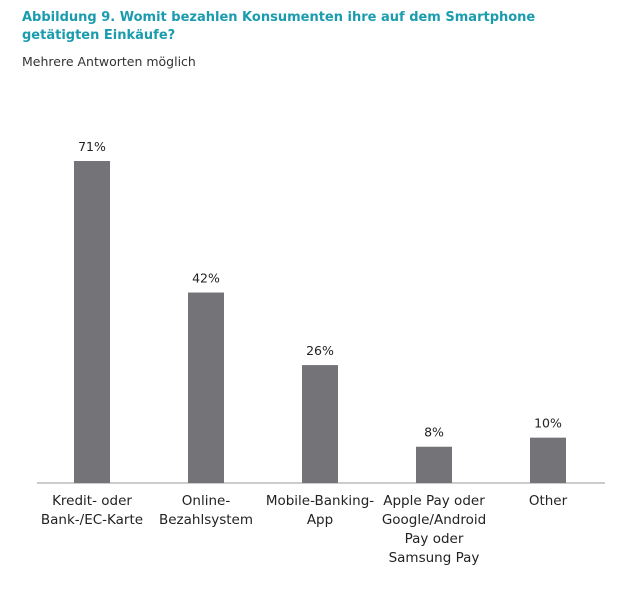 Image resolution: width=619 pixels, height=608 pixels. What do you see at coordinates (548, 423) in the screenshot?
I see `value-label: 10%` at bounding box center [548, 423].